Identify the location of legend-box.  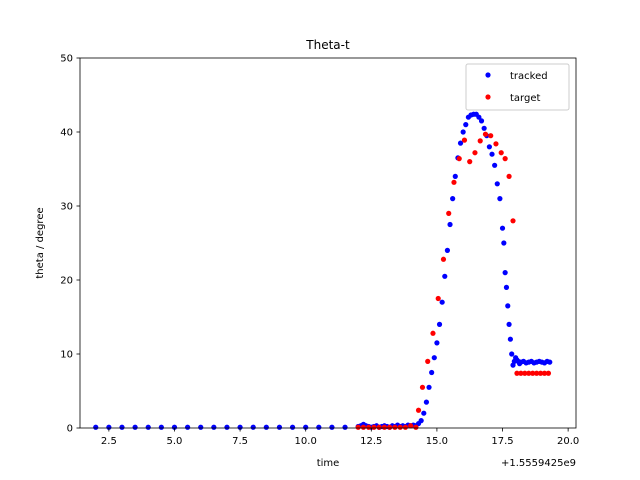
(517, 87).